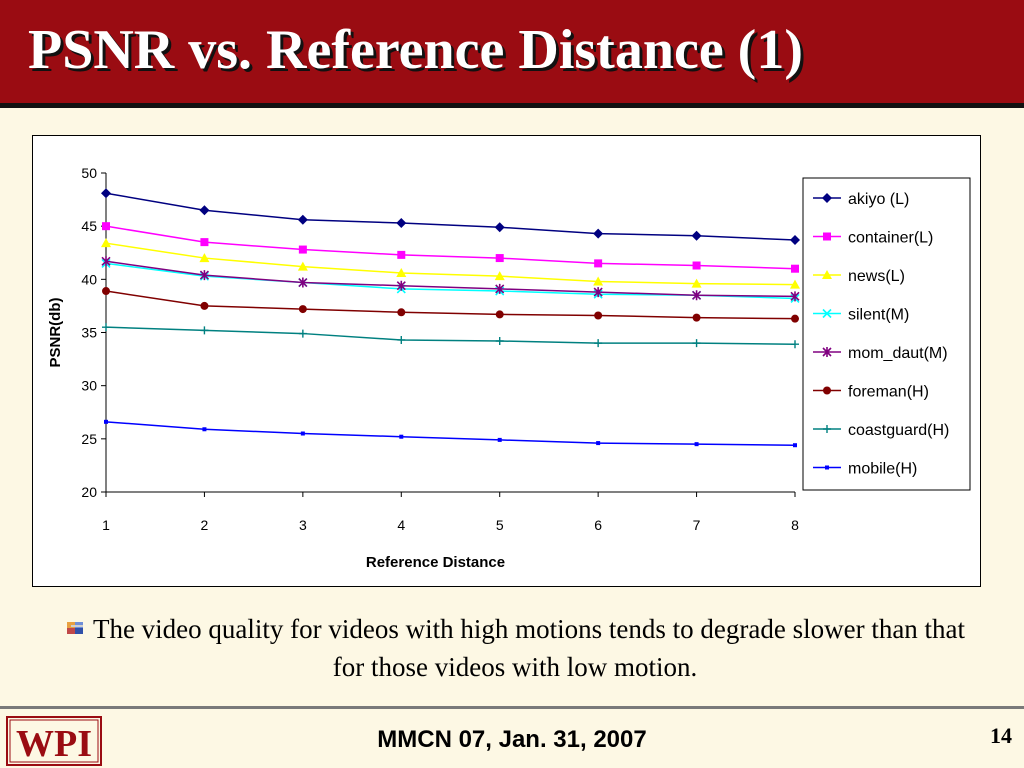 This screenshot has width=1024, height=768. I want to click on x-tick-label: 6, so click(598, 525).